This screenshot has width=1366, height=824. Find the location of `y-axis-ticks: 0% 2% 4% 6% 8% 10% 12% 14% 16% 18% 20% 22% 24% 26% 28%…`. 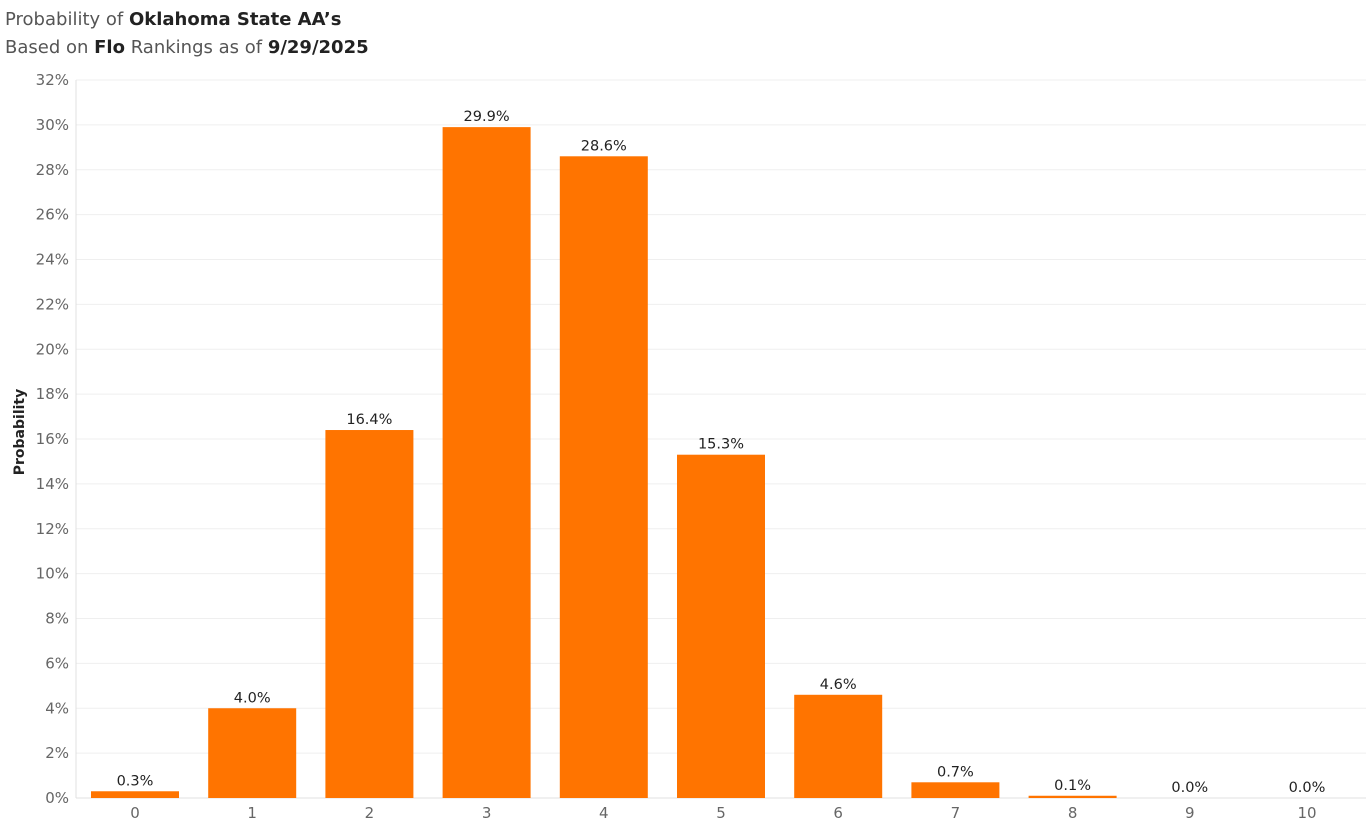

y-axis-ticks: 0% 2% 4% 6% 8% 10% 12% 14% 16% 18% 20% 22% 24% 26% 28%… is located at coordinates (52, 439).